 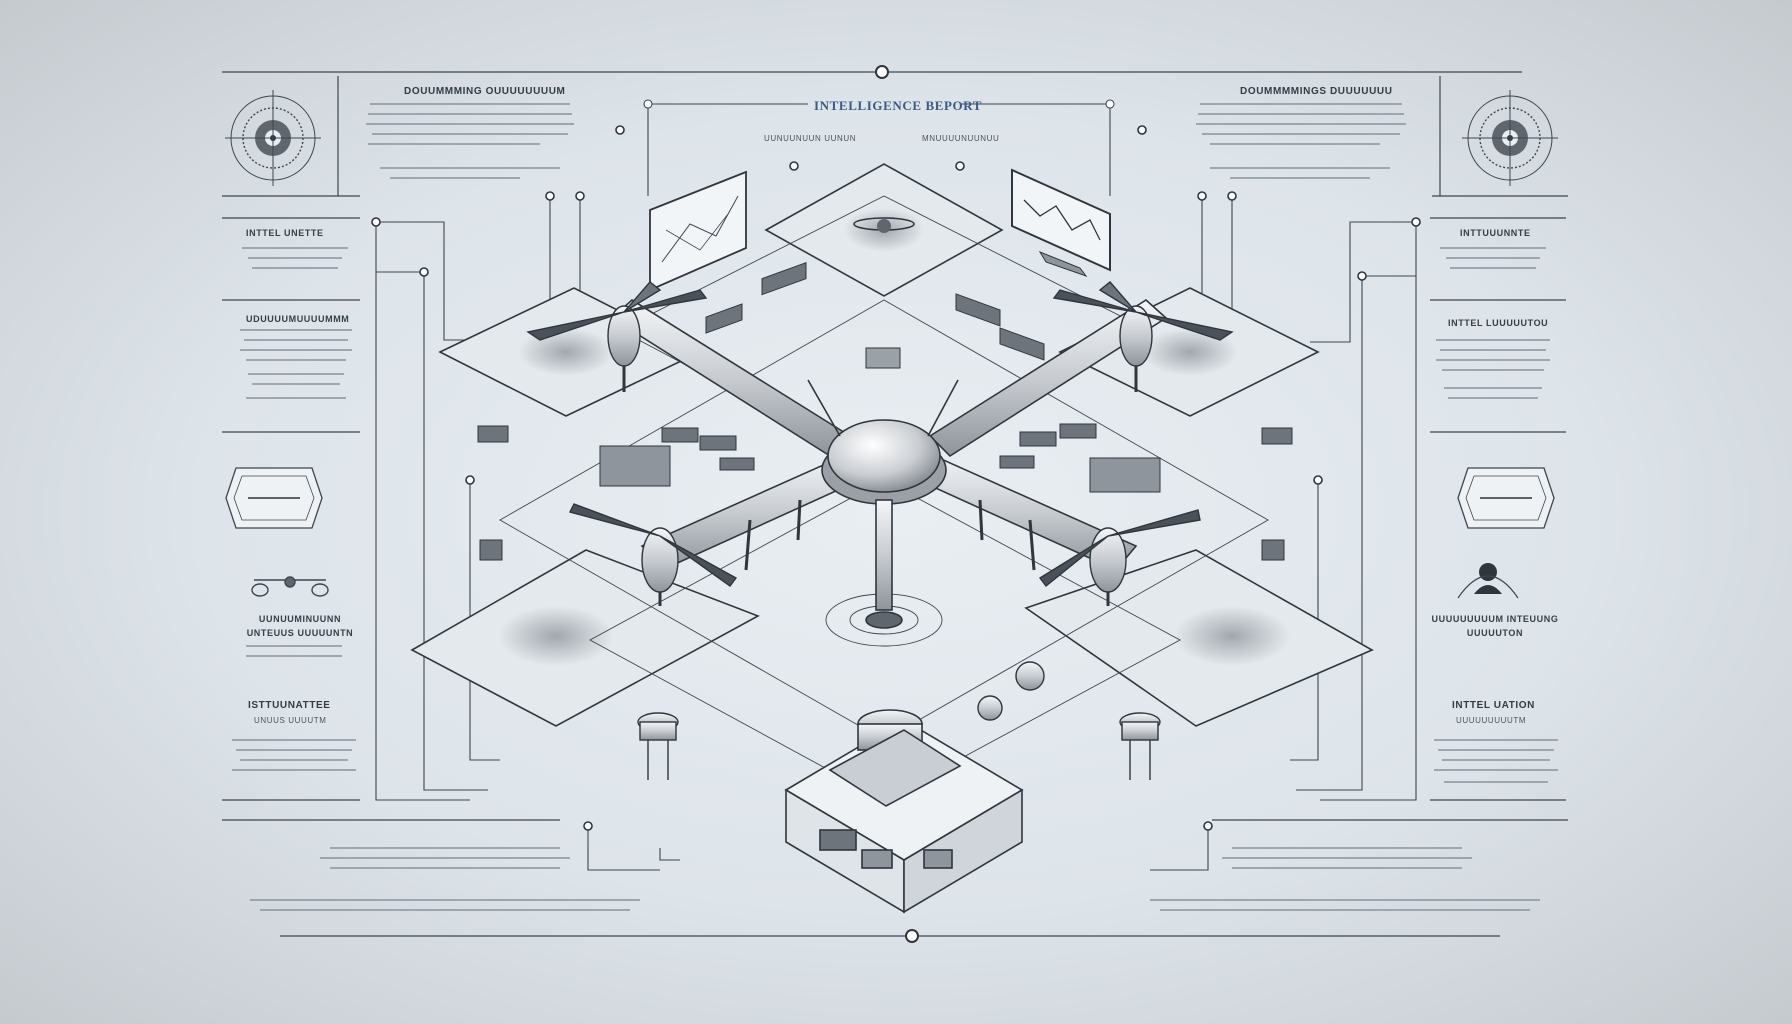 What do you see at coordinates (653, 554) in the screenshot?
I see `propeller-front-left` at bounding box center [653, 554].